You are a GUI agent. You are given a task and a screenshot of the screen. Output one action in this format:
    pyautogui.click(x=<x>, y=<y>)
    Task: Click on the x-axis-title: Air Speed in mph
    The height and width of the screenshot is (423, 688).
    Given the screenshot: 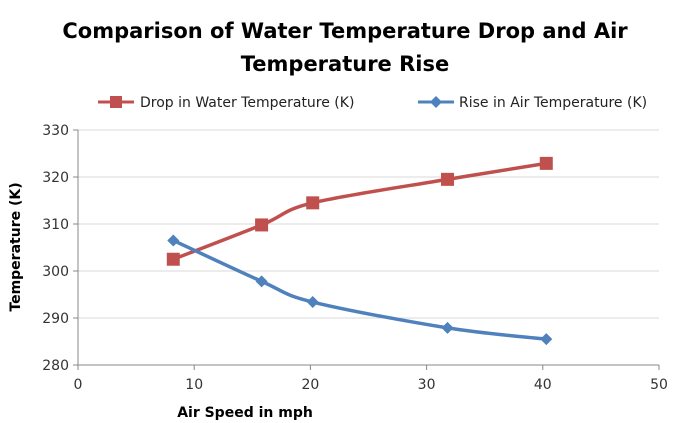 What is the action you would take?
    pyautogui.click(x=245, y=413)
    